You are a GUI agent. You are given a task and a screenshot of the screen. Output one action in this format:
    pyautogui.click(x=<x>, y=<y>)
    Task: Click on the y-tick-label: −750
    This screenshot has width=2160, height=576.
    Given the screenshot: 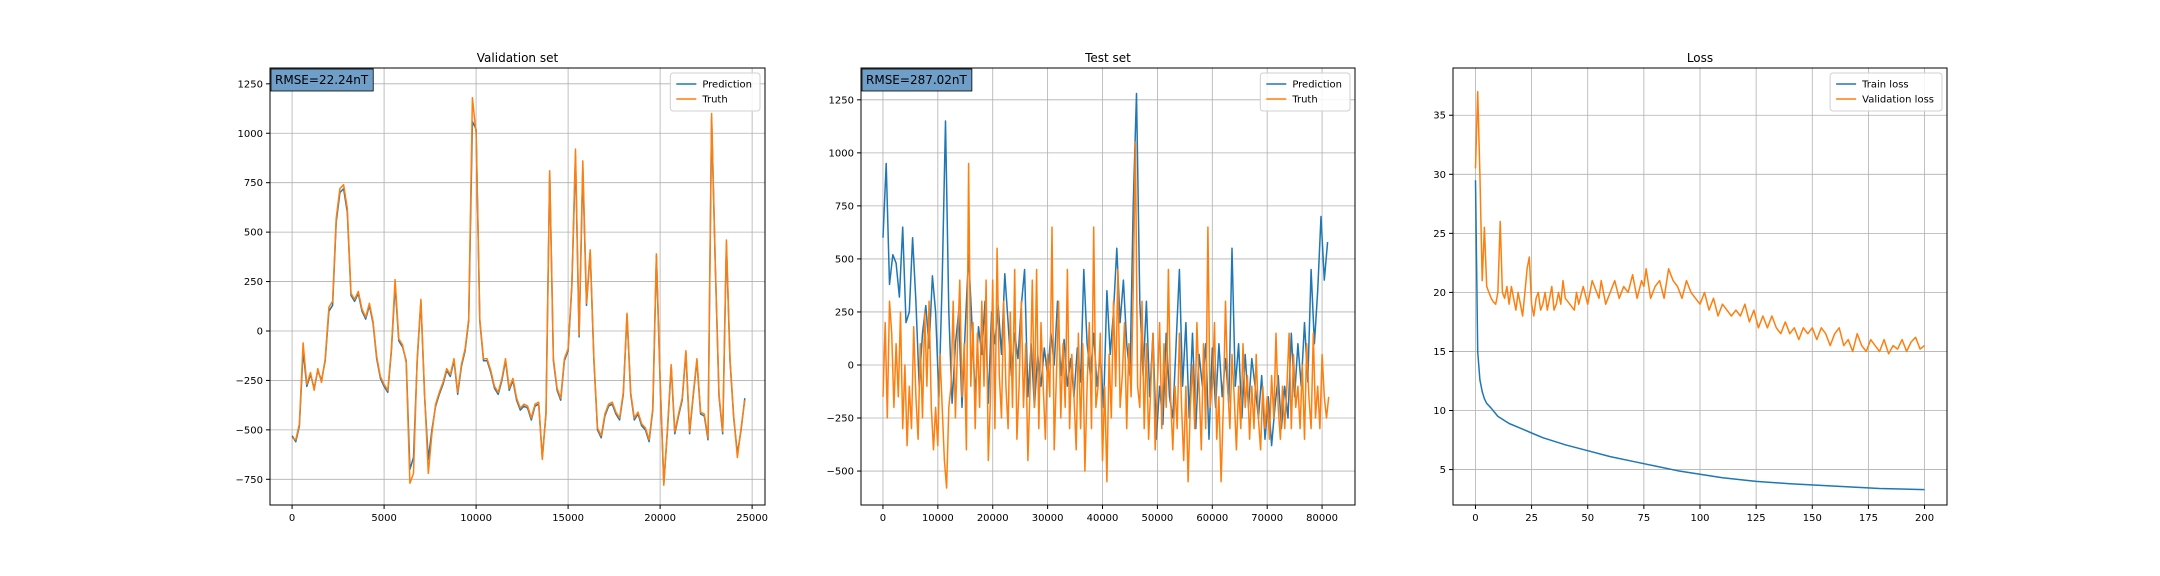 What is the action you would take?
    pyautogui.click(x=249, y=480)
    